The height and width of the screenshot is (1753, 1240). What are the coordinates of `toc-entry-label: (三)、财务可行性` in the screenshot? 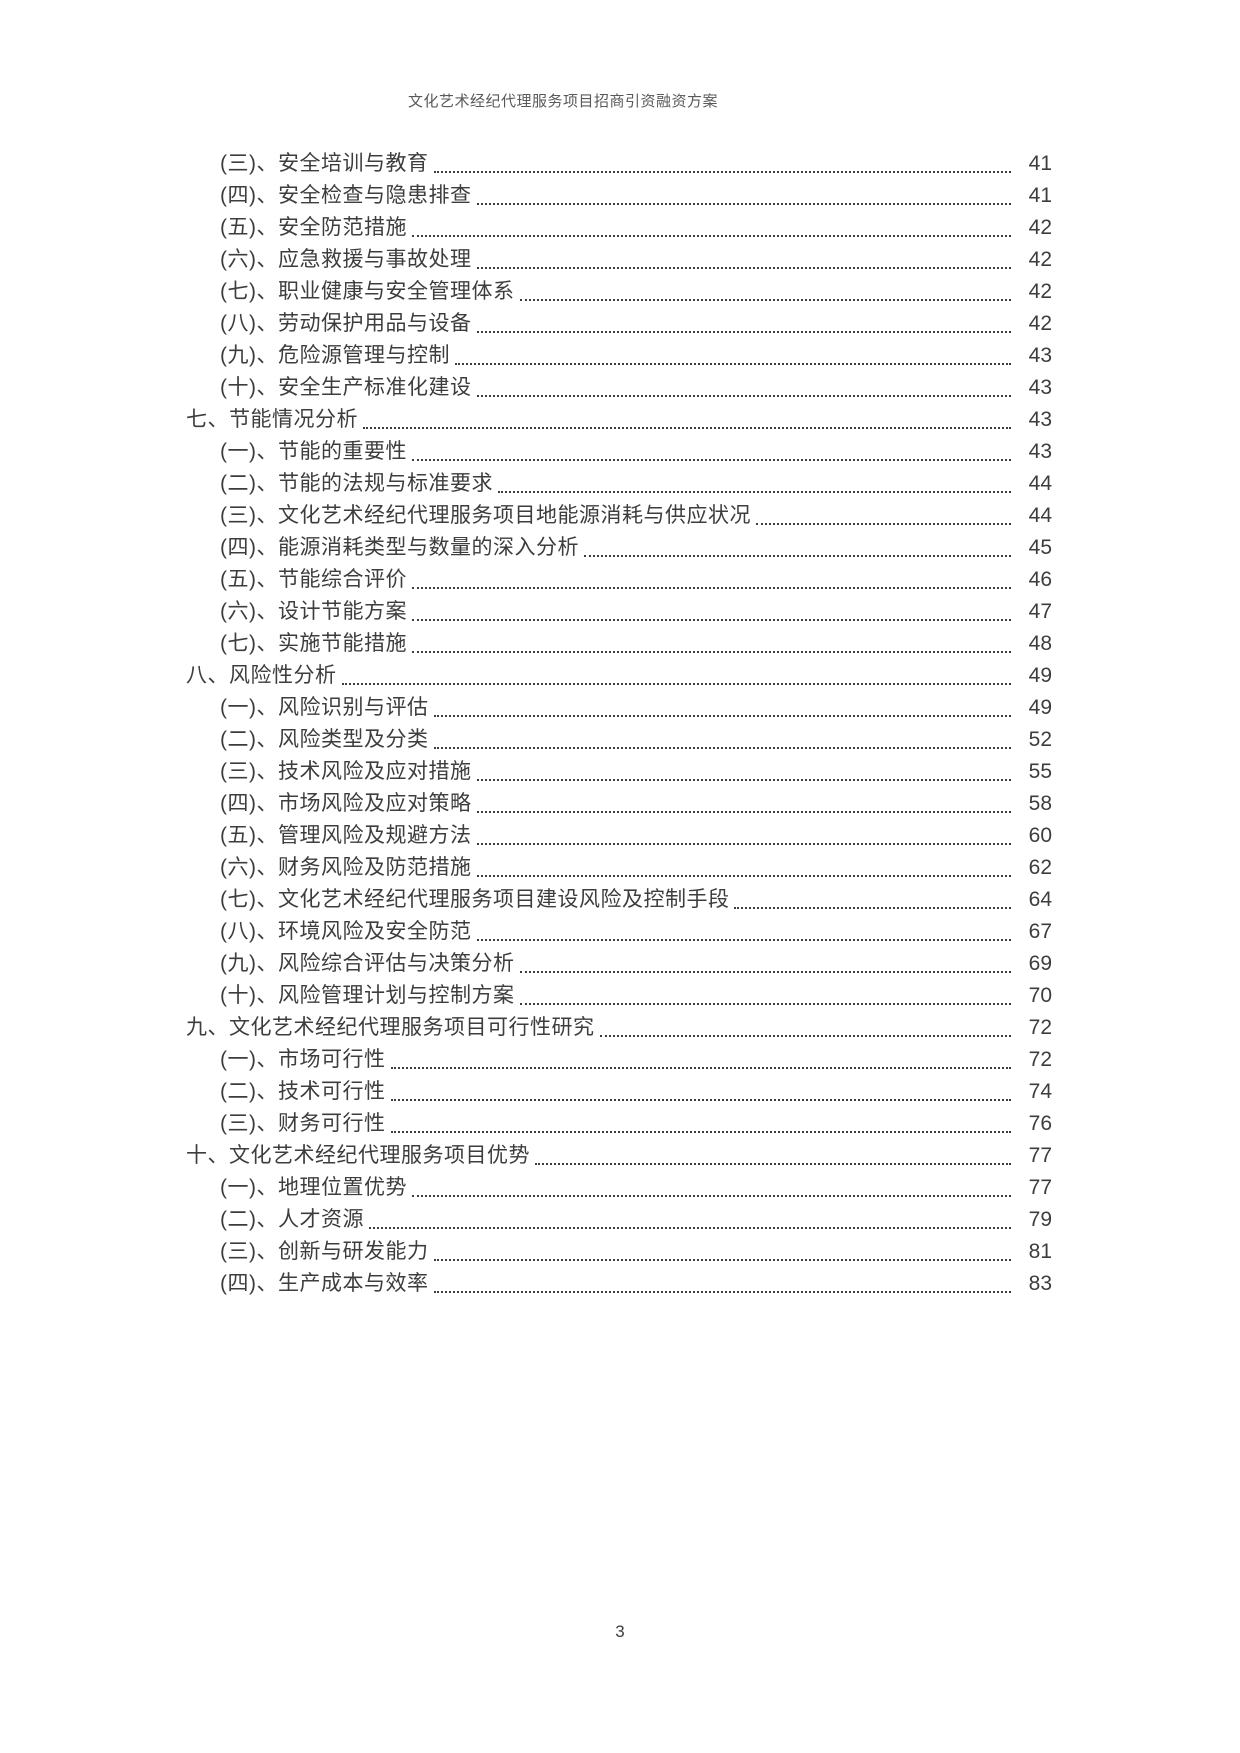 It's located at (303, 1123).